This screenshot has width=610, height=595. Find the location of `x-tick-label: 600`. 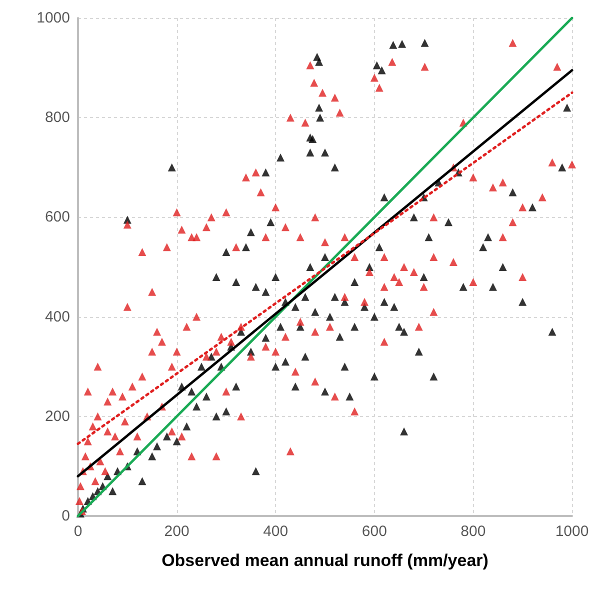

x-tick-label: 600 is located at coordinates (374, 531).